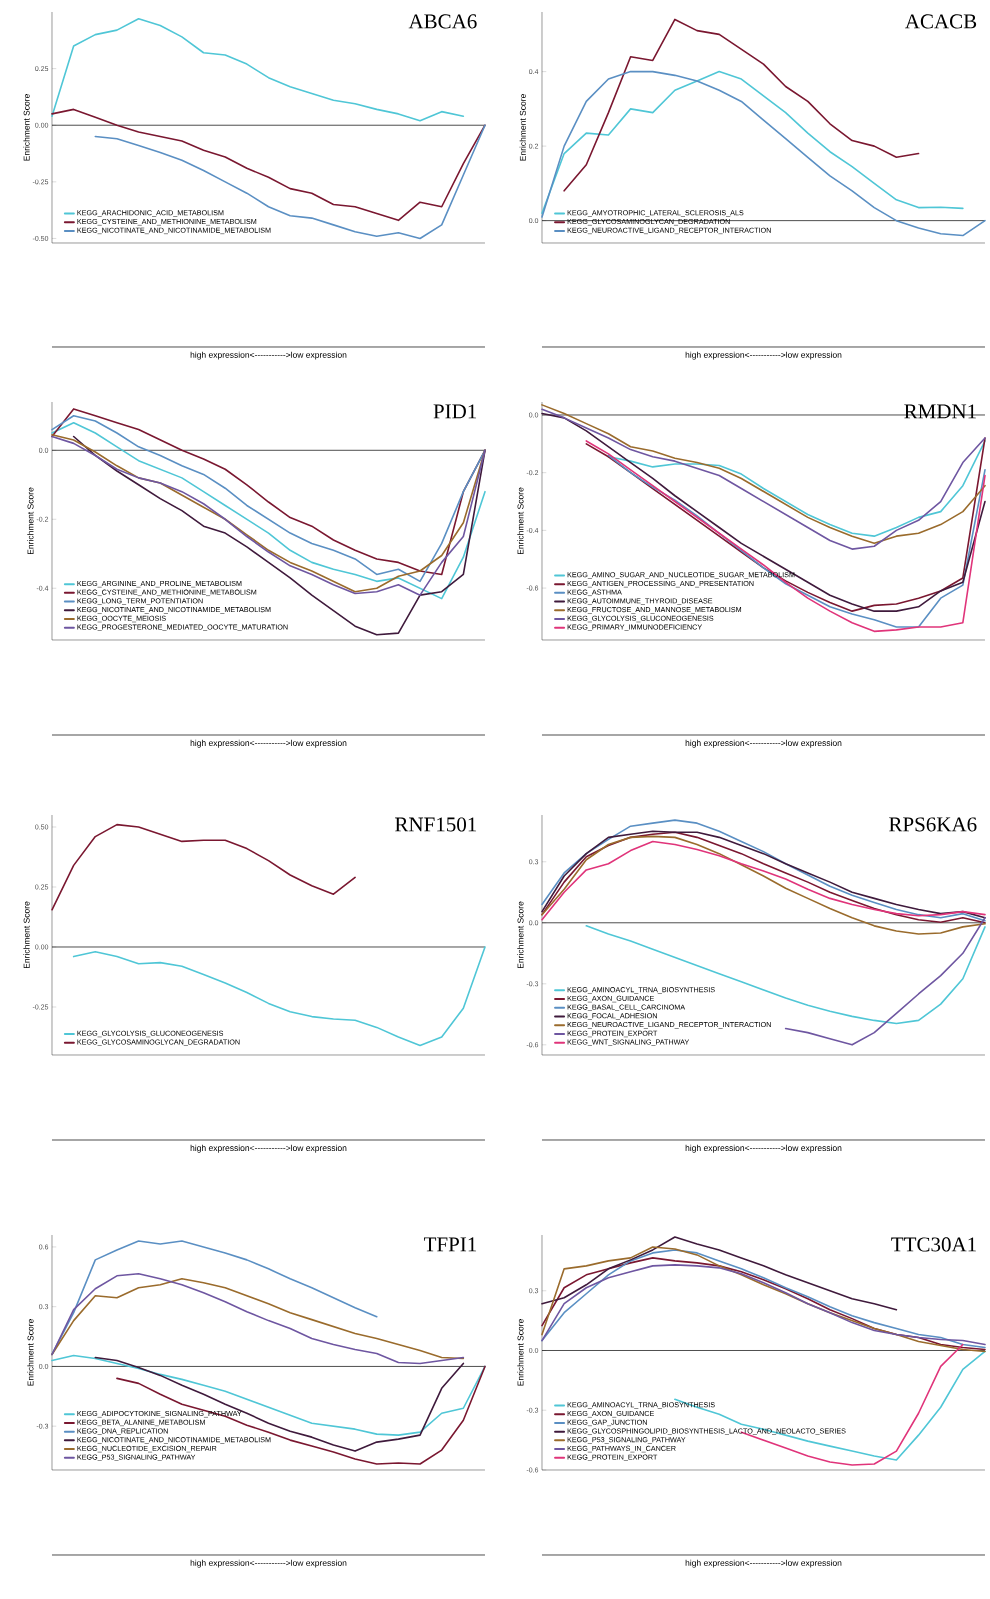  What do you see at coordinates (933, 824) in the screenshot?
I see `chart-title: RPS6KA6` at bounding box center [933, 824].